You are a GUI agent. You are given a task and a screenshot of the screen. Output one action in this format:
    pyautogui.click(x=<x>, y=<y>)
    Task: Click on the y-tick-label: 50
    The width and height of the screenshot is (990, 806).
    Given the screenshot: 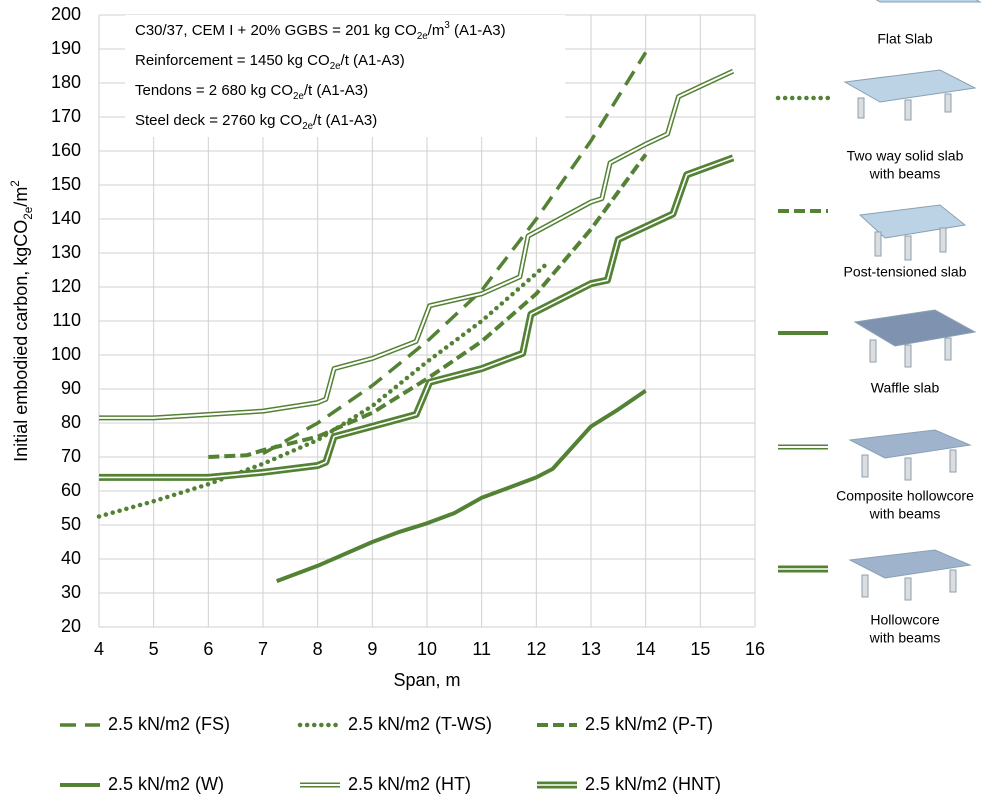 What is the action you would take?
    pyautogui.click(x=71, y=524)
    